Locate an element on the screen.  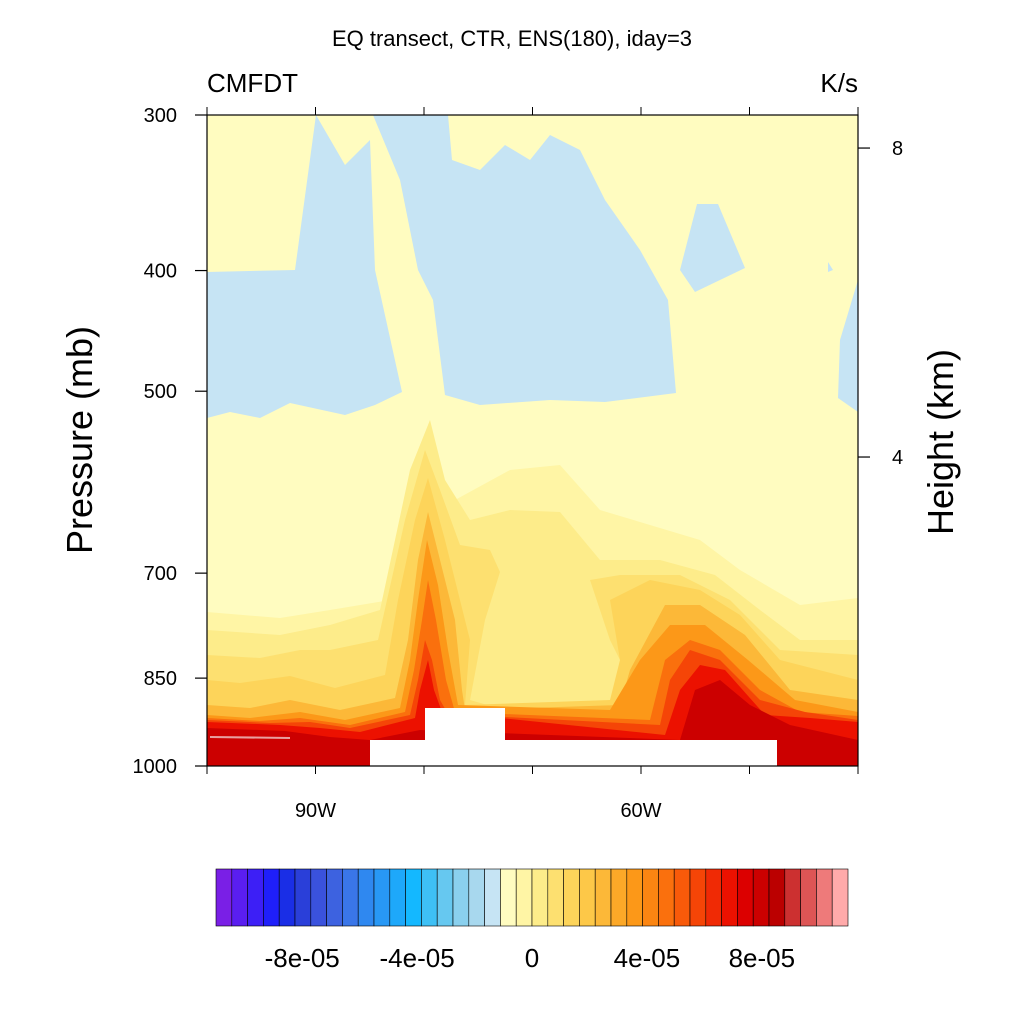
missing-data-region is located at coordinates (573, 737).